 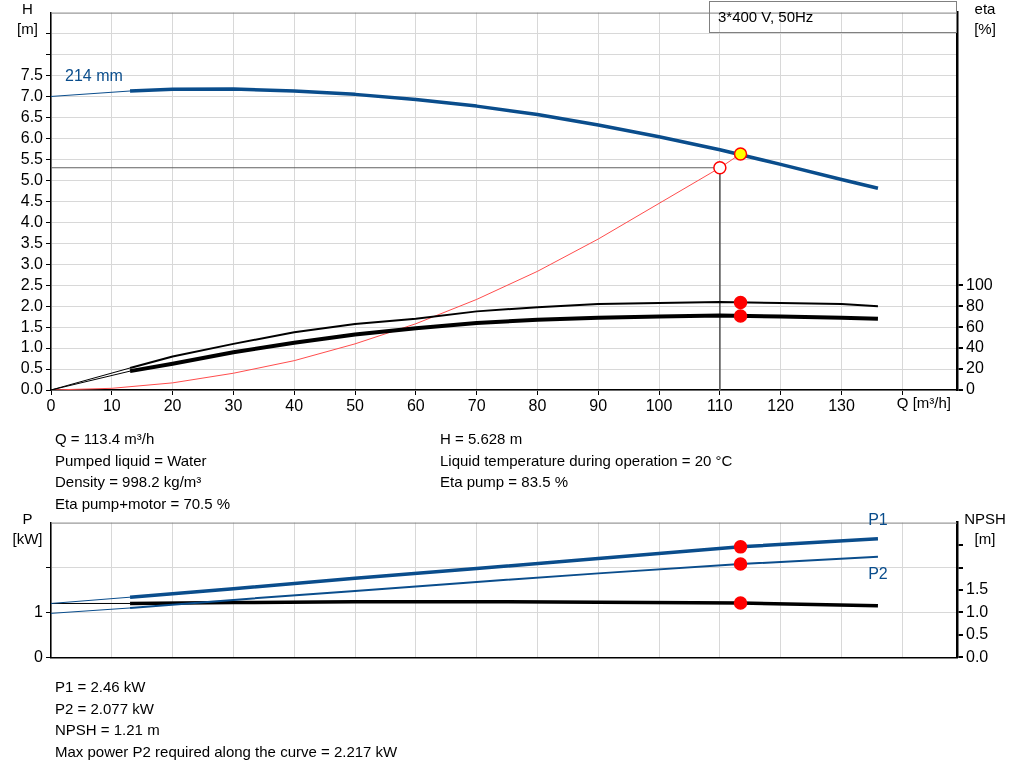 What do you see at coordinates (970, 389) in the screenshot?
I see `y2-tick-label: 0` at bounding box center [970, 389].